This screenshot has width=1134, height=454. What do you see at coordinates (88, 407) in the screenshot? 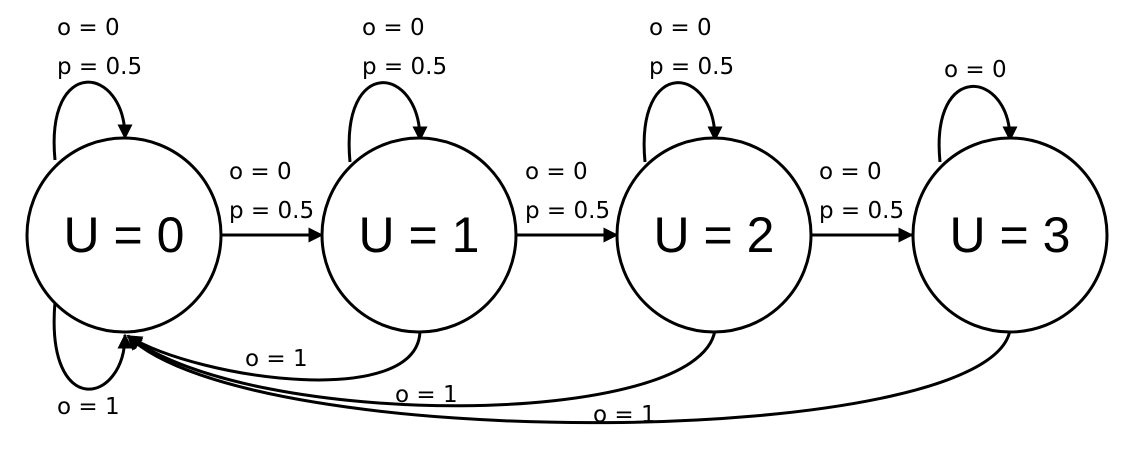
I see `self-loop-u0-bottom-label: o = 1` at bounding box center [88, 407].